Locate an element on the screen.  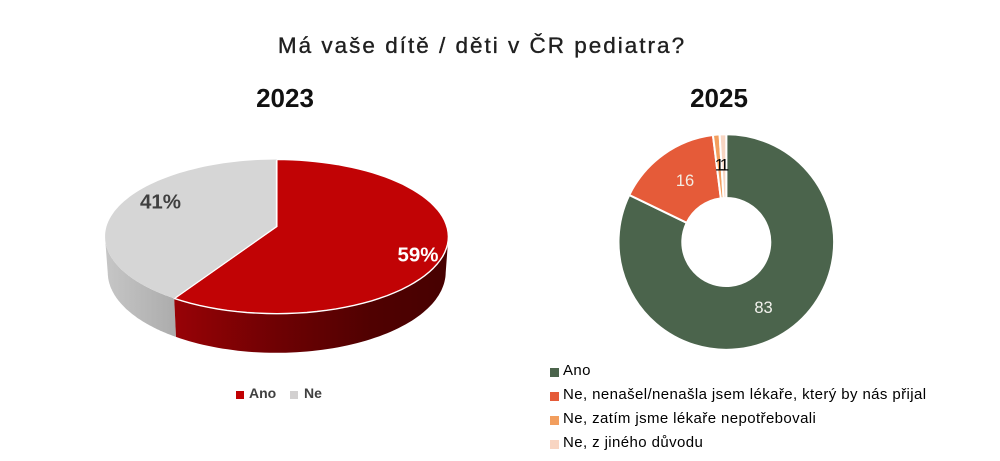
svg-text: 41% is located at coordinates (160, 202).